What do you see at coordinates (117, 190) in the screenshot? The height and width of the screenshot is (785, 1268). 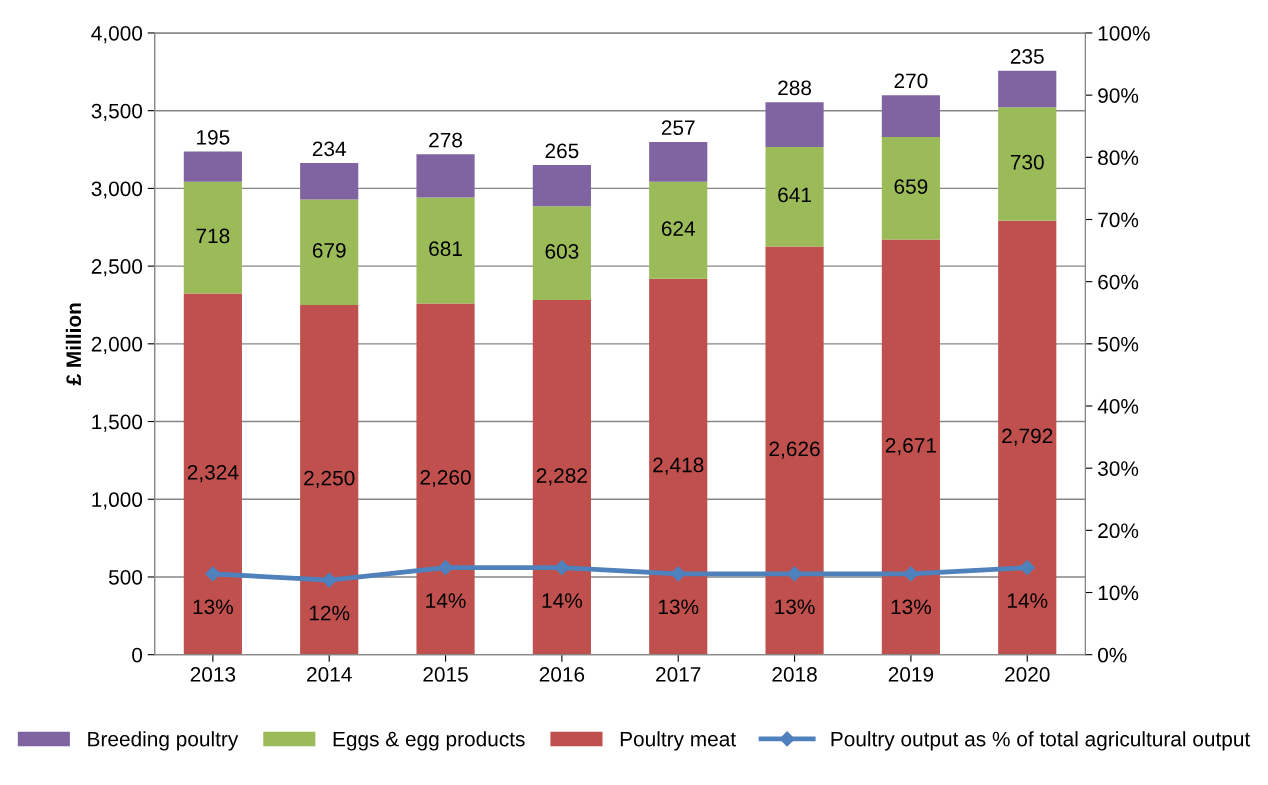 I see `y-tick-label: 3,000` at bounding box center [117, 190].